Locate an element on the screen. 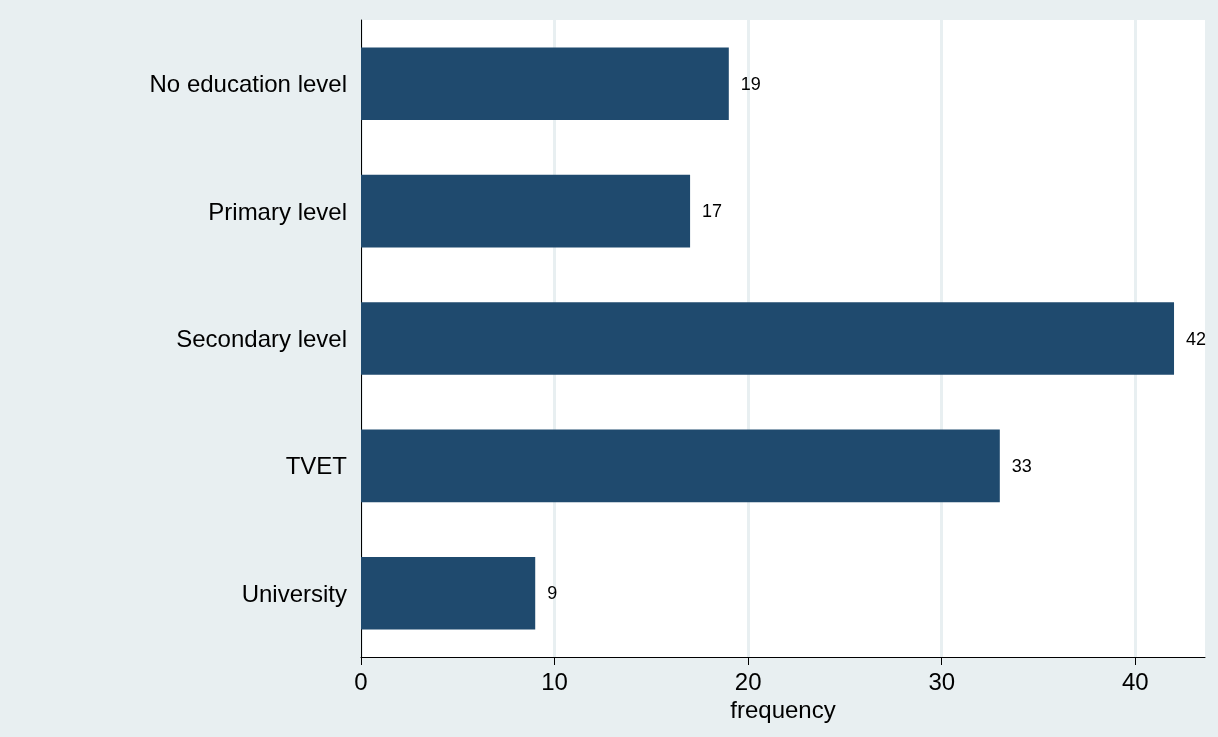 The image size is (1218, 737). data-label: 9 is located at coordinates (552, 593).